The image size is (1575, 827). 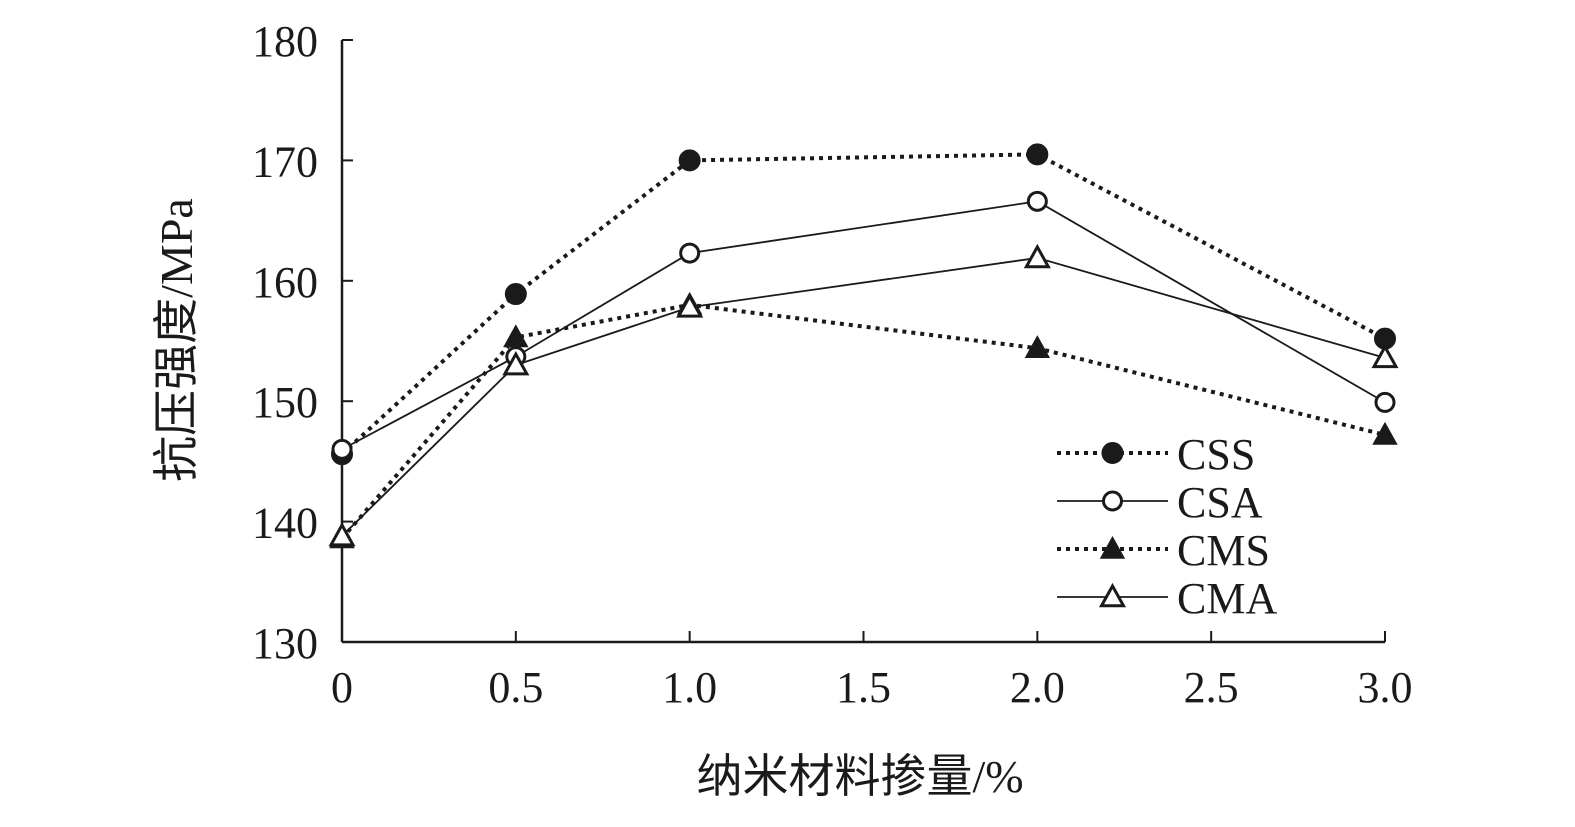 I want to click on y-axis-label: 抗压强度/MPa, so click(x=176, y=340).